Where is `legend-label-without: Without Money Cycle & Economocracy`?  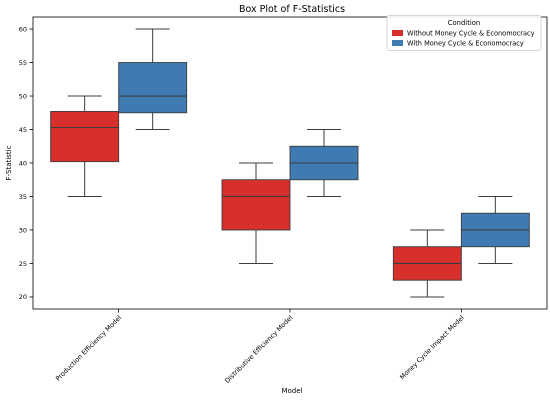
legend-label-without: Without Money Cycle & Economocracy is located at coordinates (471, 34).